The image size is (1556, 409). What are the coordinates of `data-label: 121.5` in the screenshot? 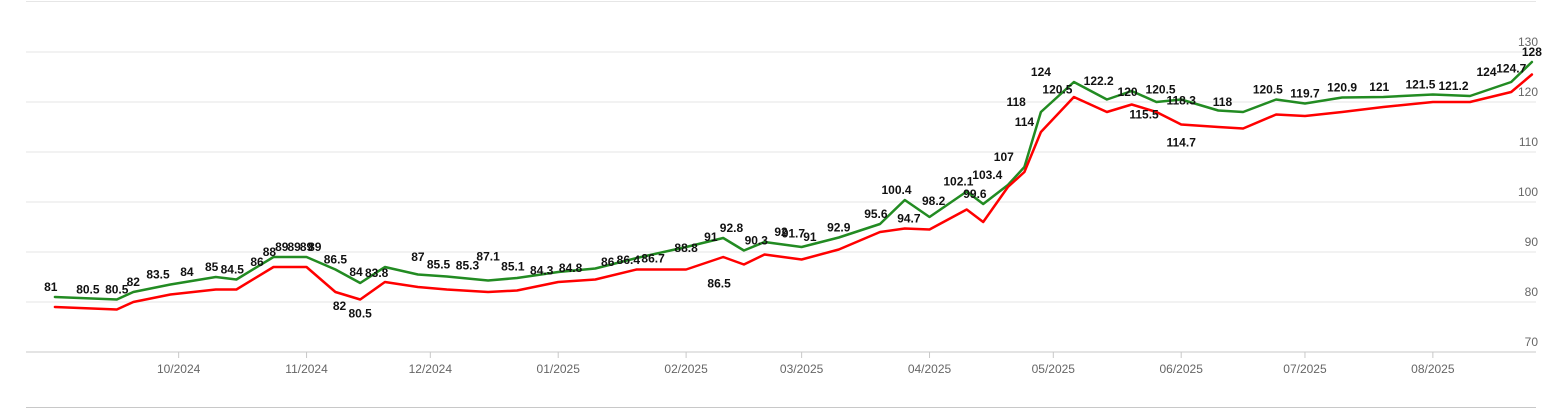 It's located at (1420, 85).